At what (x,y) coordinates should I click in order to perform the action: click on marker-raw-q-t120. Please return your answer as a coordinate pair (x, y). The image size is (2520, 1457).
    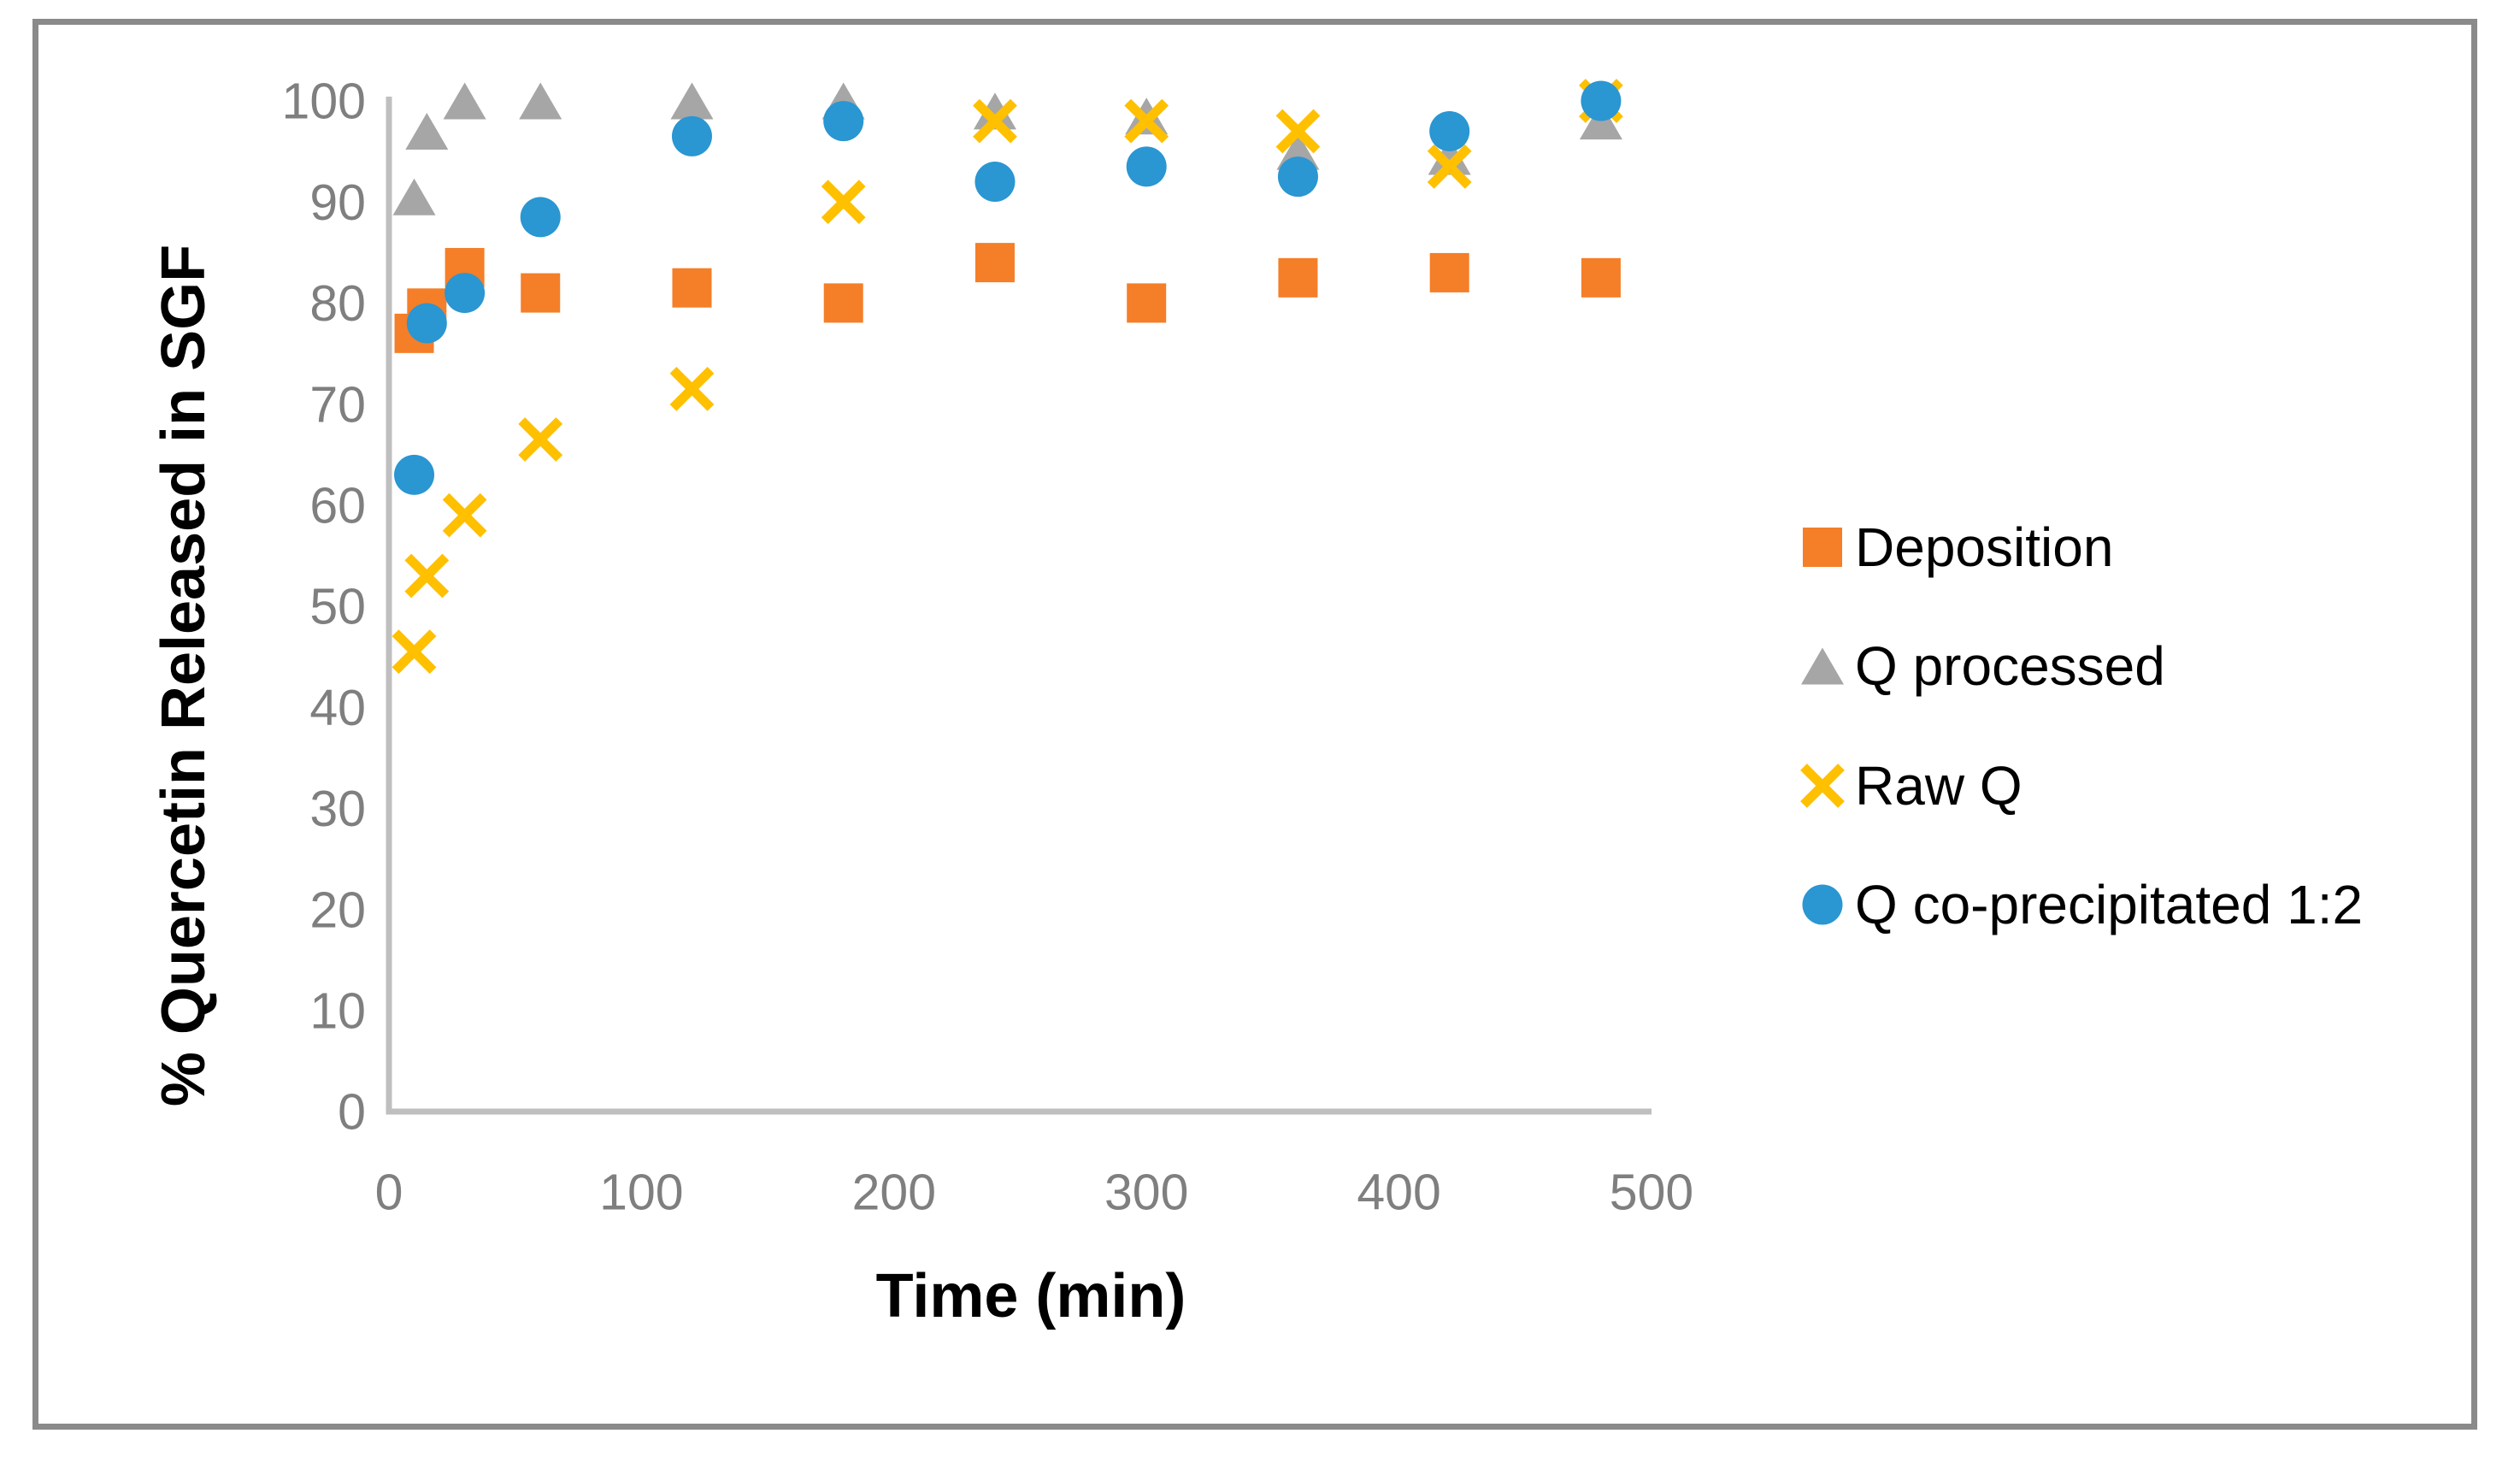
    Looking at the image, I should click on (692, 388).